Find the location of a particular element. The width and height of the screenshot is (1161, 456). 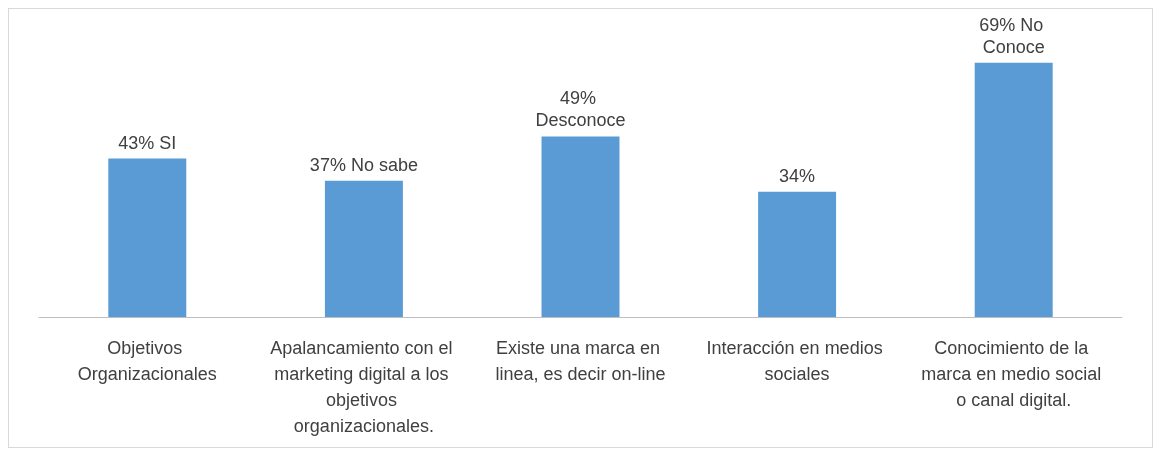

x-tick-label: Objetivos Organizacionales is located at coordinates (147, 361).